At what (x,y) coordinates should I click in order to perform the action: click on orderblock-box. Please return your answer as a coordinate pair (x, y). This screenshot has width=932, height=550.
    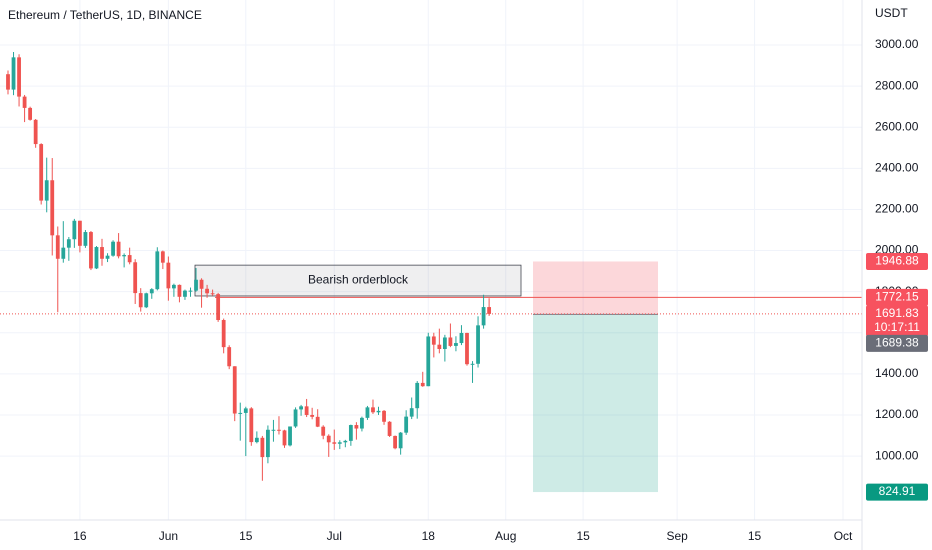
    Looking at the image, I should click on (358, 280).